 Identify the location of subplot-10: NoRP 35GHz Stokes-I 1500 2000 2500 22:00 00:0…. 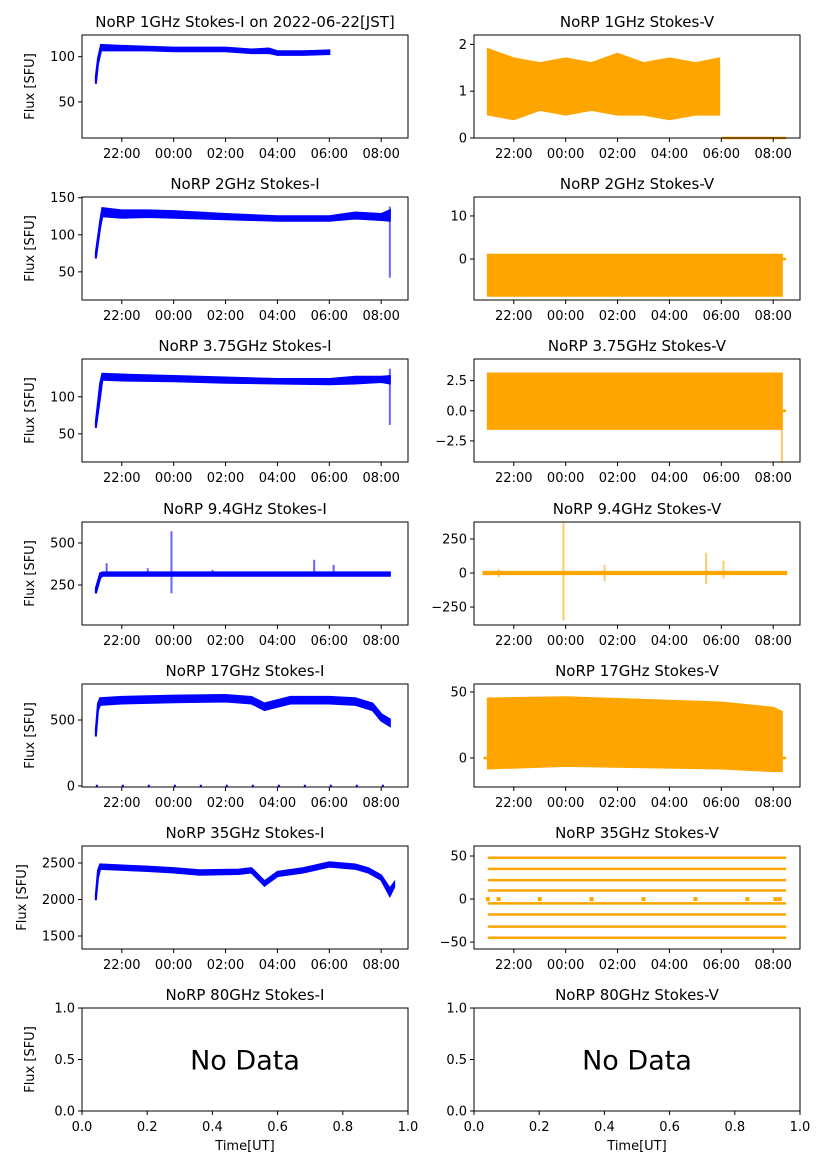
(212, 898).